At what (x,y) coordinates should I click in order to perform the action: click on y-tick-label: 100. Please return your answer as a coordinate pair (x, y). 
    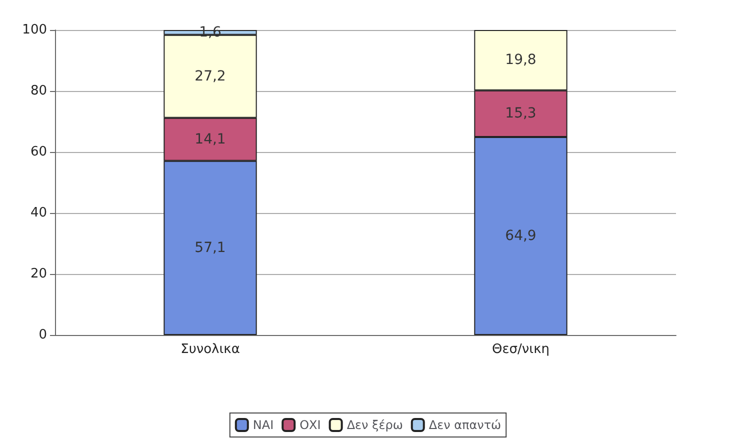
    Looking at the image, I should click on (34, 30).